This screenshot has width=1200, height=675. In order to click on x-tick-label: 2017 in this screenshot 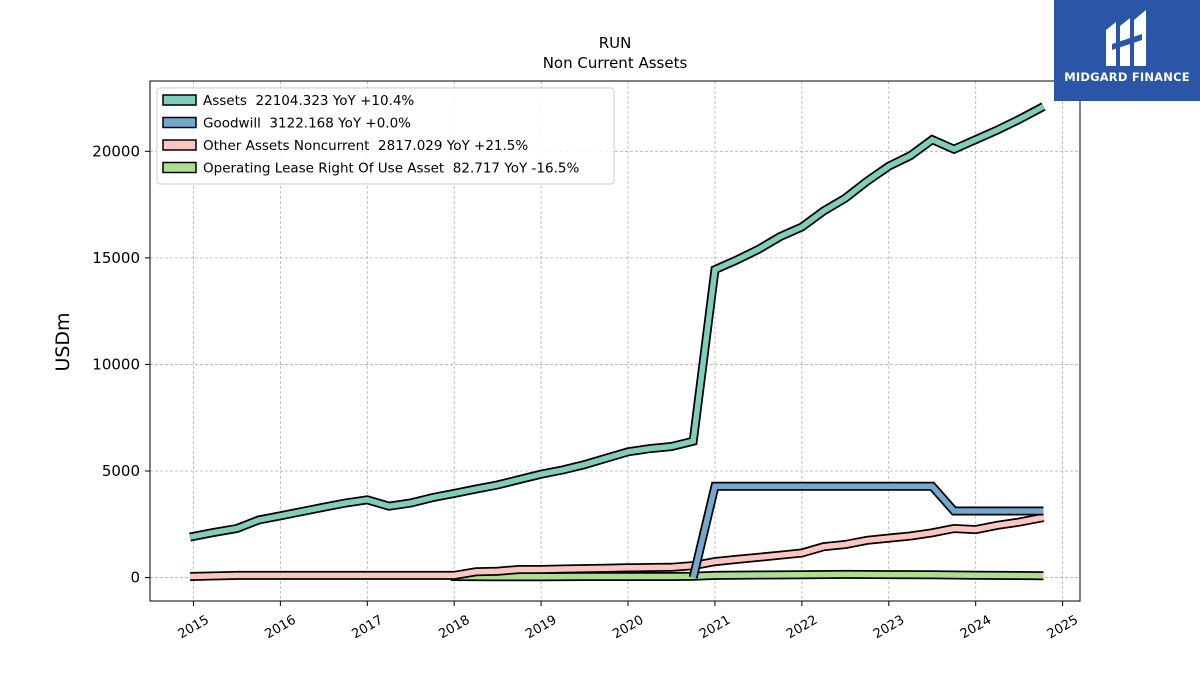, I will do `click(367, 628)`.